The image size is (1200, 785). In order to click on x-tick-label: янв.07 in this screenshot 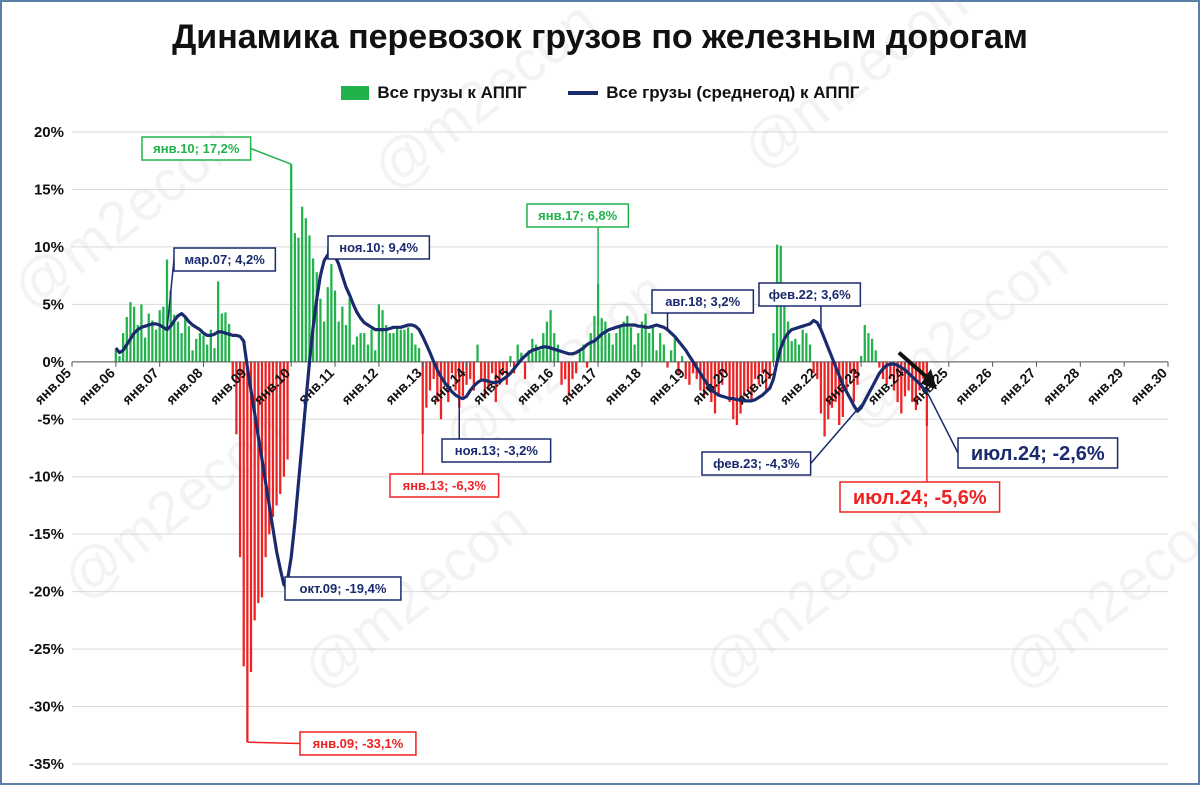, I will do `click(140, 385)`.